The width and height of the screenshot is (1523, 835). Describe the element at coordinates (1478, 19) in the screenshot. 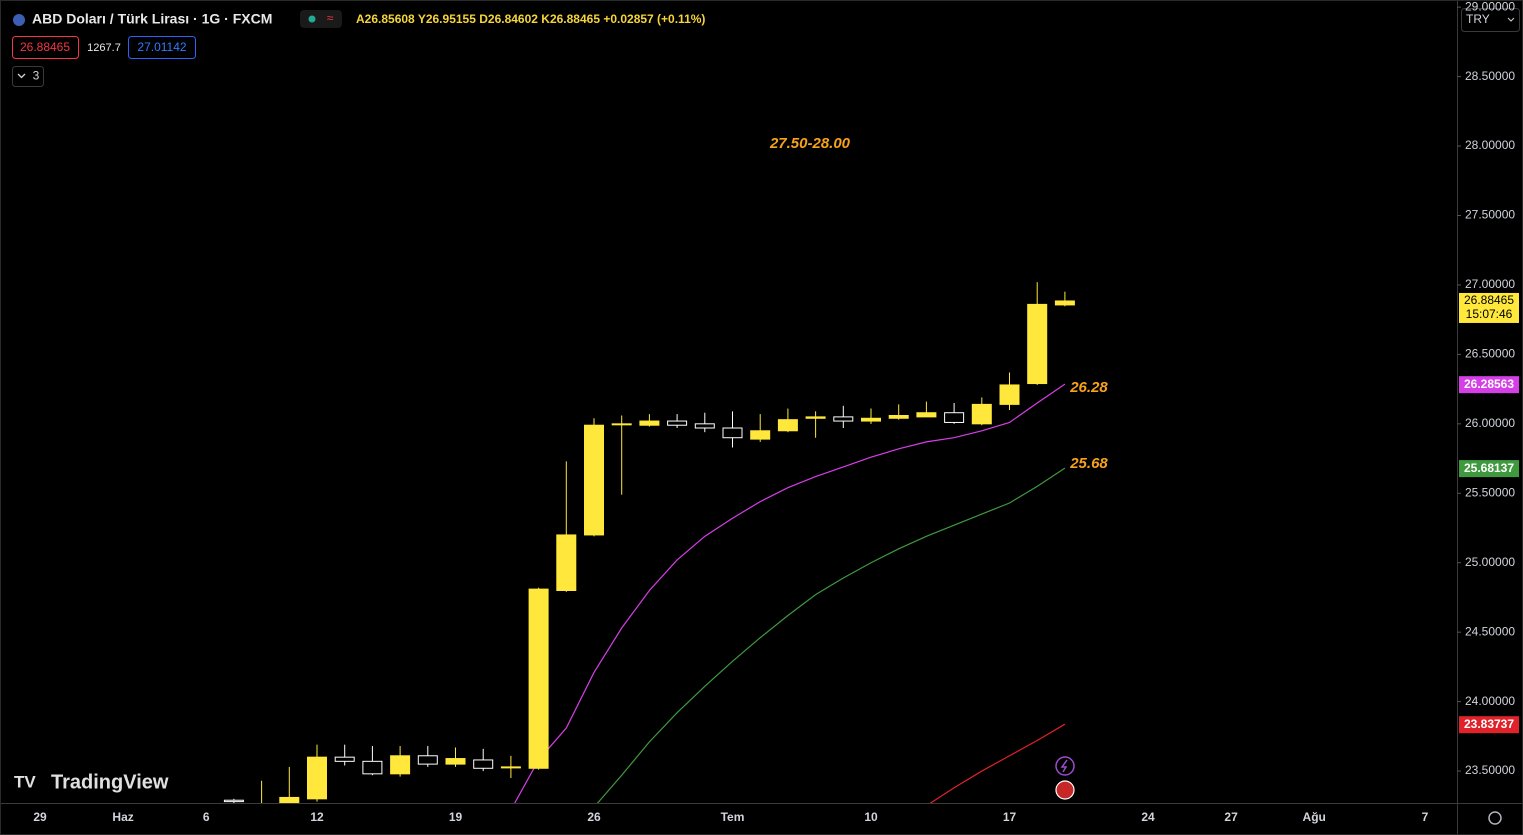

I see `currency: TRY` at that location.